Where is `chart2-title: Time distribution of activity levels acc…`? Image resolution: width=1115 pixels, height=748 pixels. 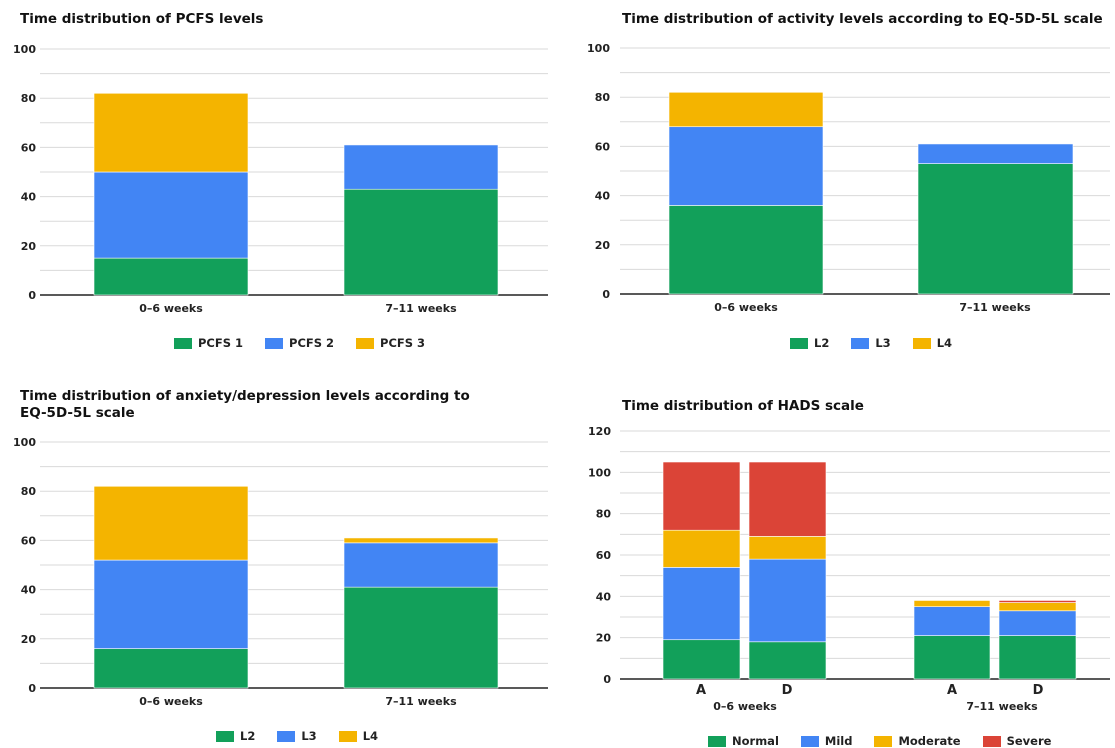 chart2-title: Time distribution of activity levels acc… is located at coordinates (862, 19).